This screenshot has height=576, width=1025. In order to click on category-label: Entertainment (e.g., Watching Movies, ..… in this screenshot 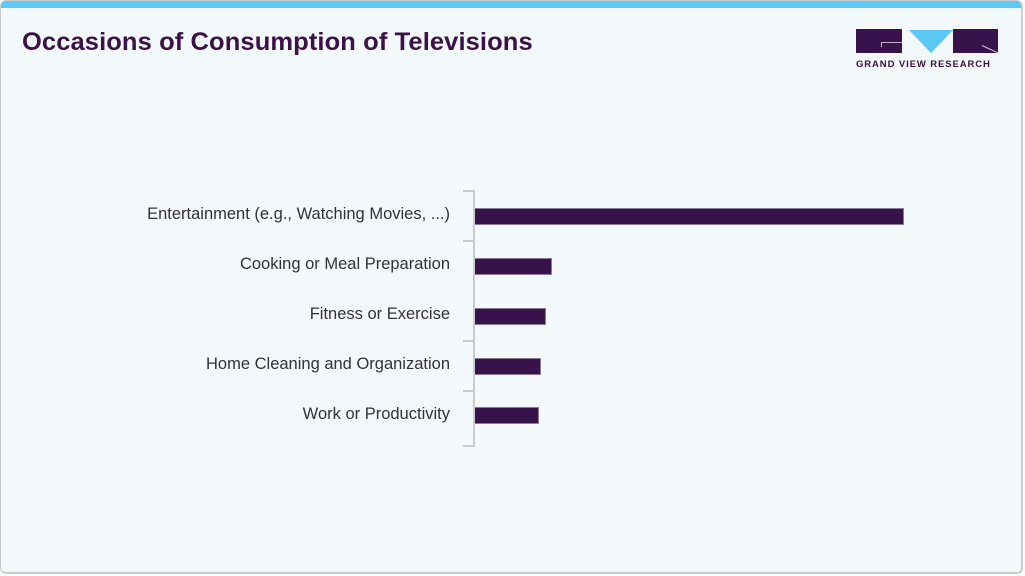, I will do `click(298, 214)`.